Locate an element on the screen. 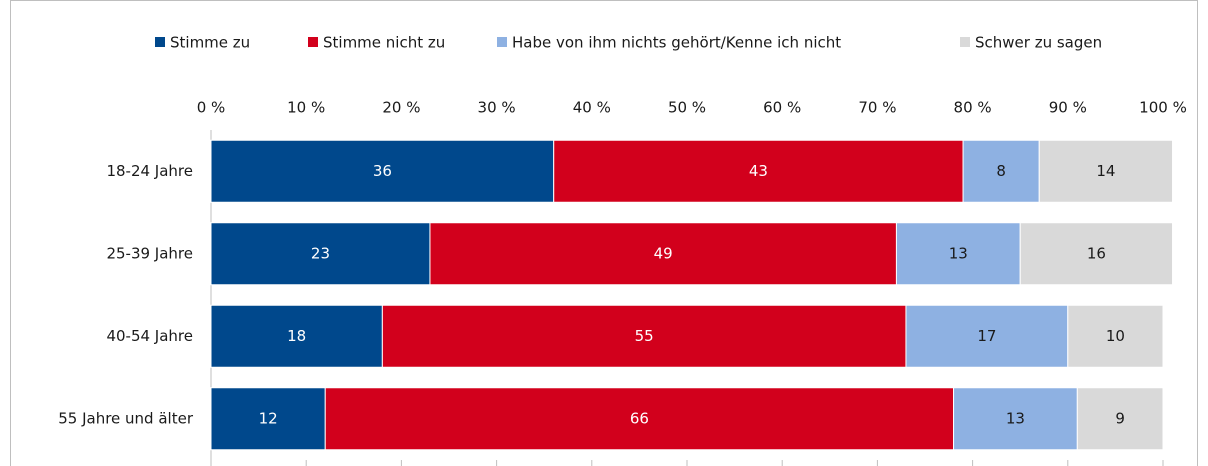 The image size is (1208, 466). data-label: 66 is located at coordinates (639, 418).